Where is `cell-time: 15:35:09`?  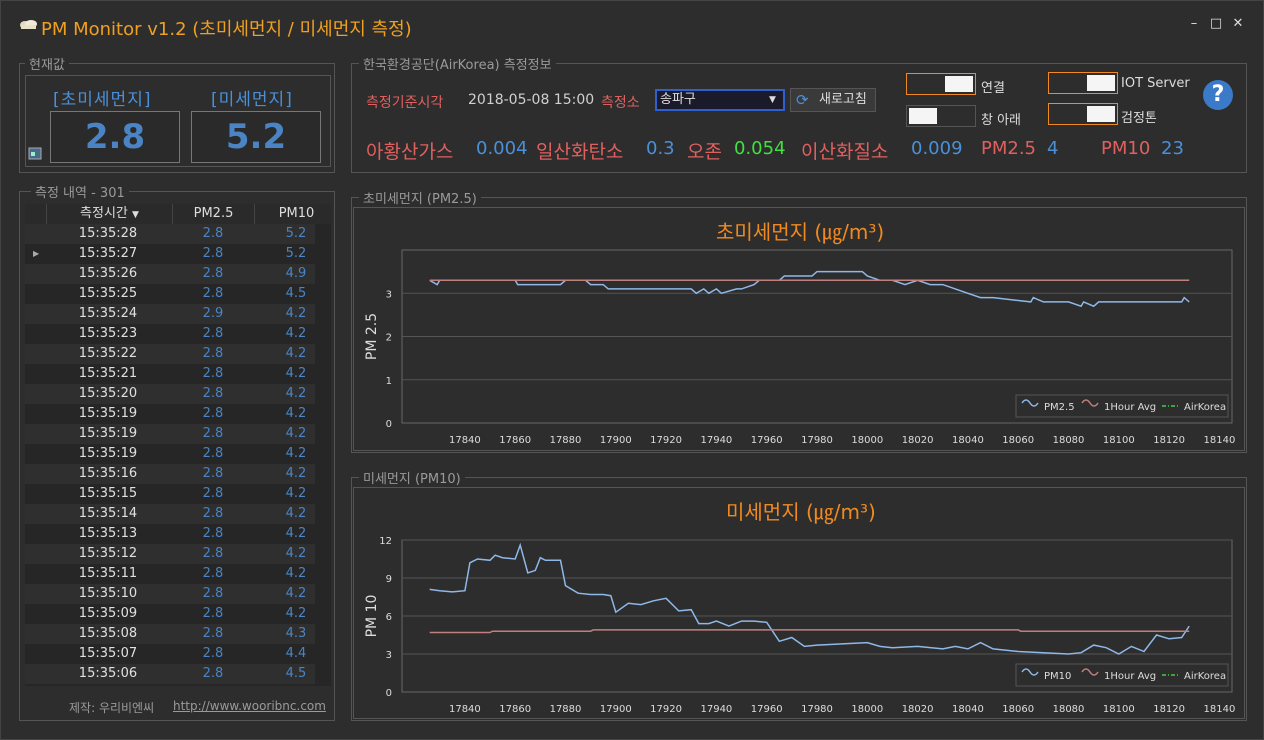
cell-time: 15:35:09 is located at coordinates (108, 613).